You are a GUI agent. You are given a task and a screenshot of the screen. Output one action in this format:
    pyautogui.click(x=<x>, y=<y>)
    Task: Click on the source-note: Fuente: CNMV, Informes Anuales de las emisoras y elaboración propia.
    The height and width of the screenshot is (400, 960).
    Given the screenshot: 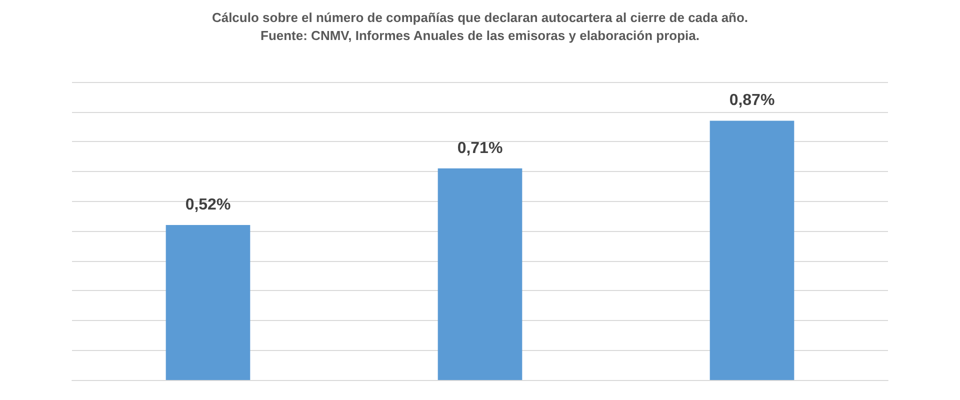 What is the action you would take?
    pyautogui.click(x=480, y=35)
    